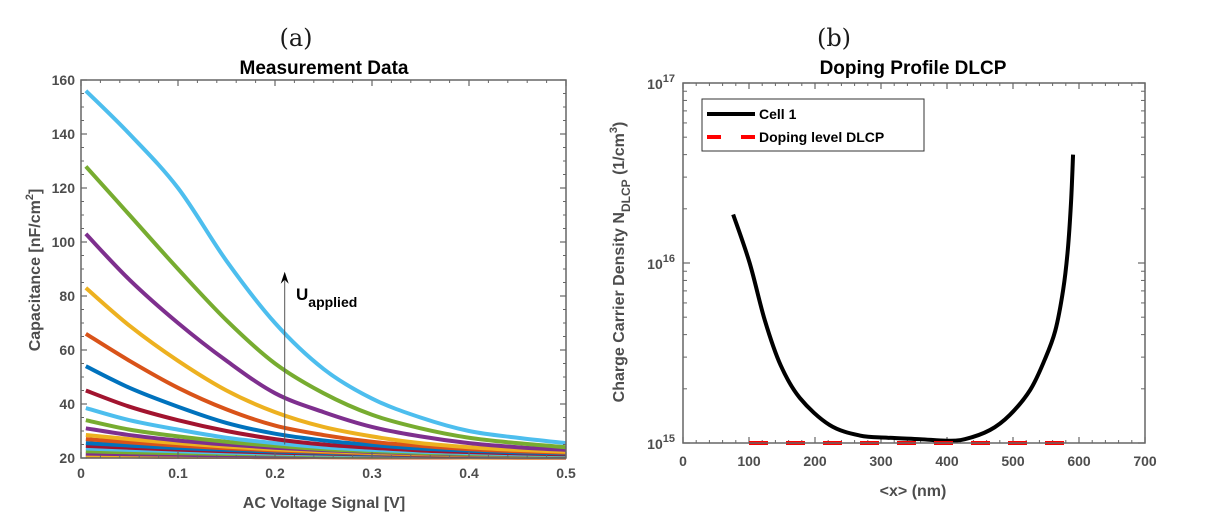  Describe the element at coordinates (284, 277) in the screenshot. I see `annotation-arrow-head` at that location.